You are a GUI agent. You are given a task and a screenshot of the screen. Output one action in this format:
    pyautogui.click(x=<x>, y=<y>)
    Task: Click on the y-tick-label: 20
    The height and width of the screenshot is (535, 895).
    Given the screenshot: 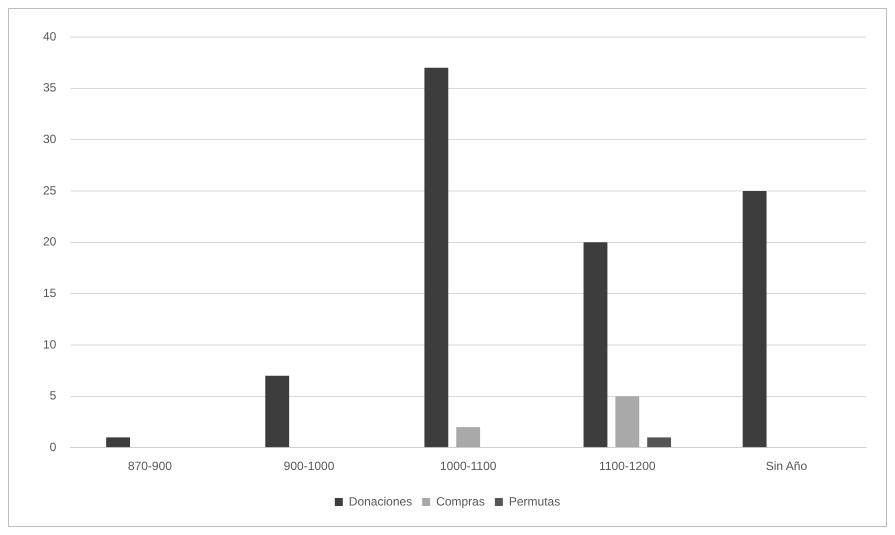 What is the action you would take?
    pyautogui.click(x=49, y=241)
    